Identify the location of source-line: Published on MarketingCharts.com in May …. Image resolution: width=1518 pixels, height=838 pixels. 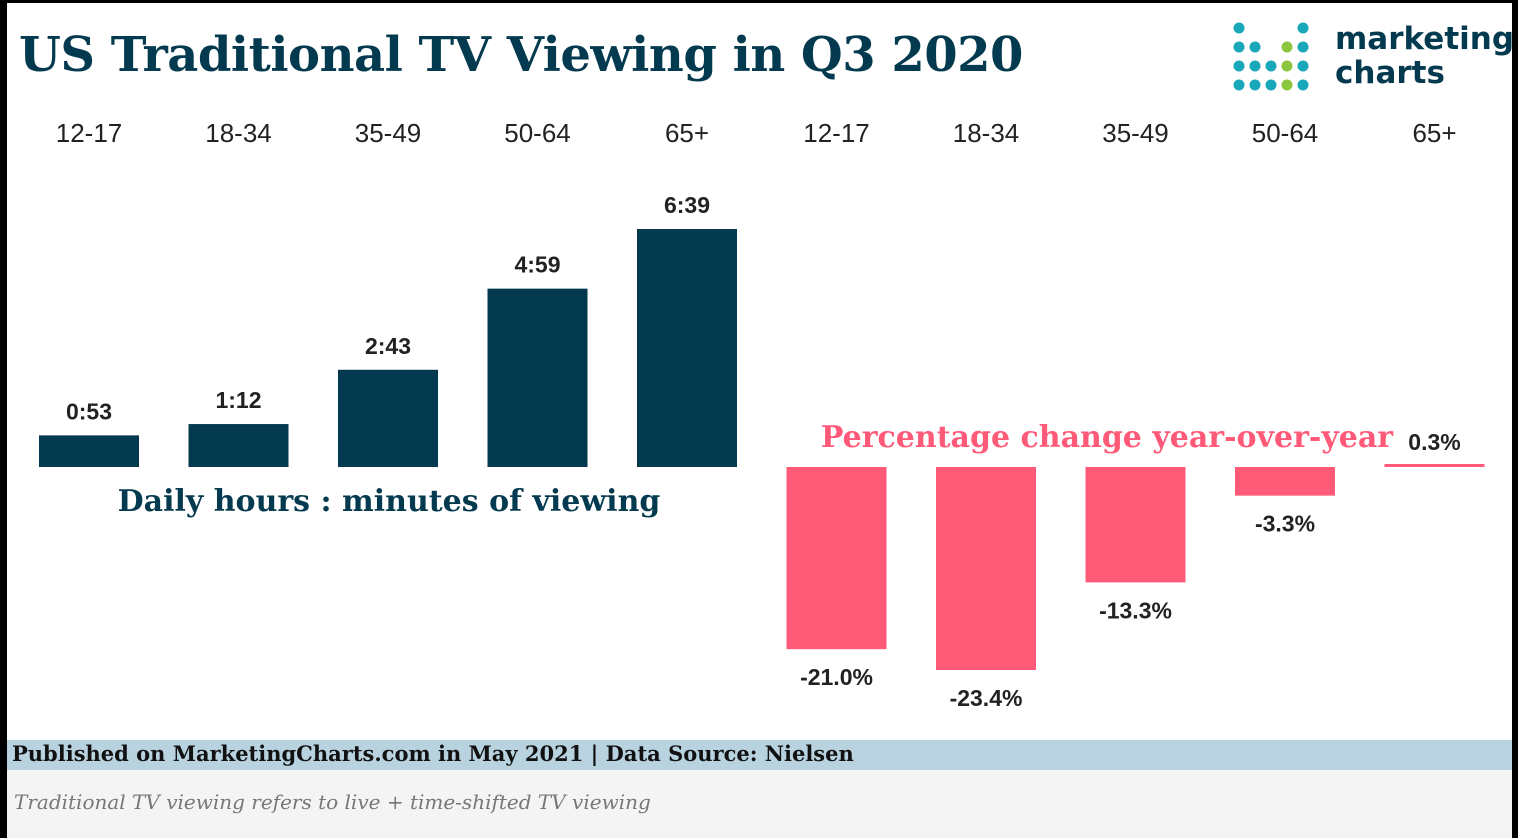
(433, 753).